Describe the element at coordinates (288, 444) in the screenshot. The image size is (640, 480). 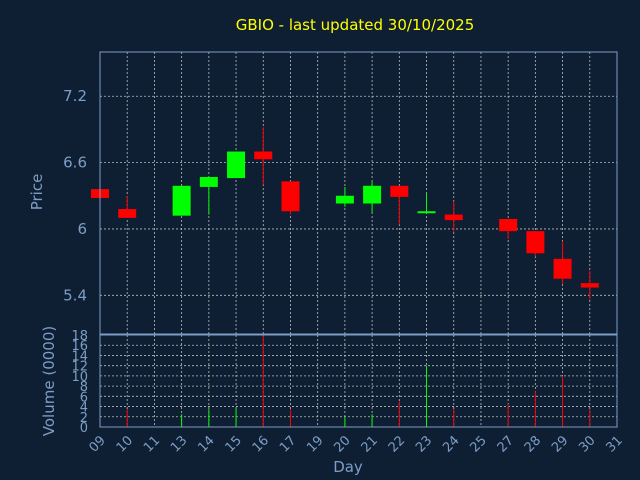
I see `day-tick-label: 17` at that location.